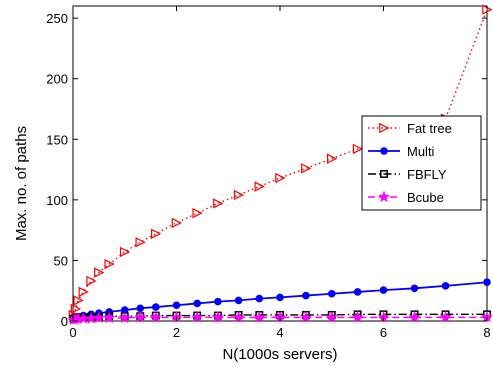  Describe the element at coordinates (57, 200) in the screenshot. I see `y-tick-label: 100` at that location.